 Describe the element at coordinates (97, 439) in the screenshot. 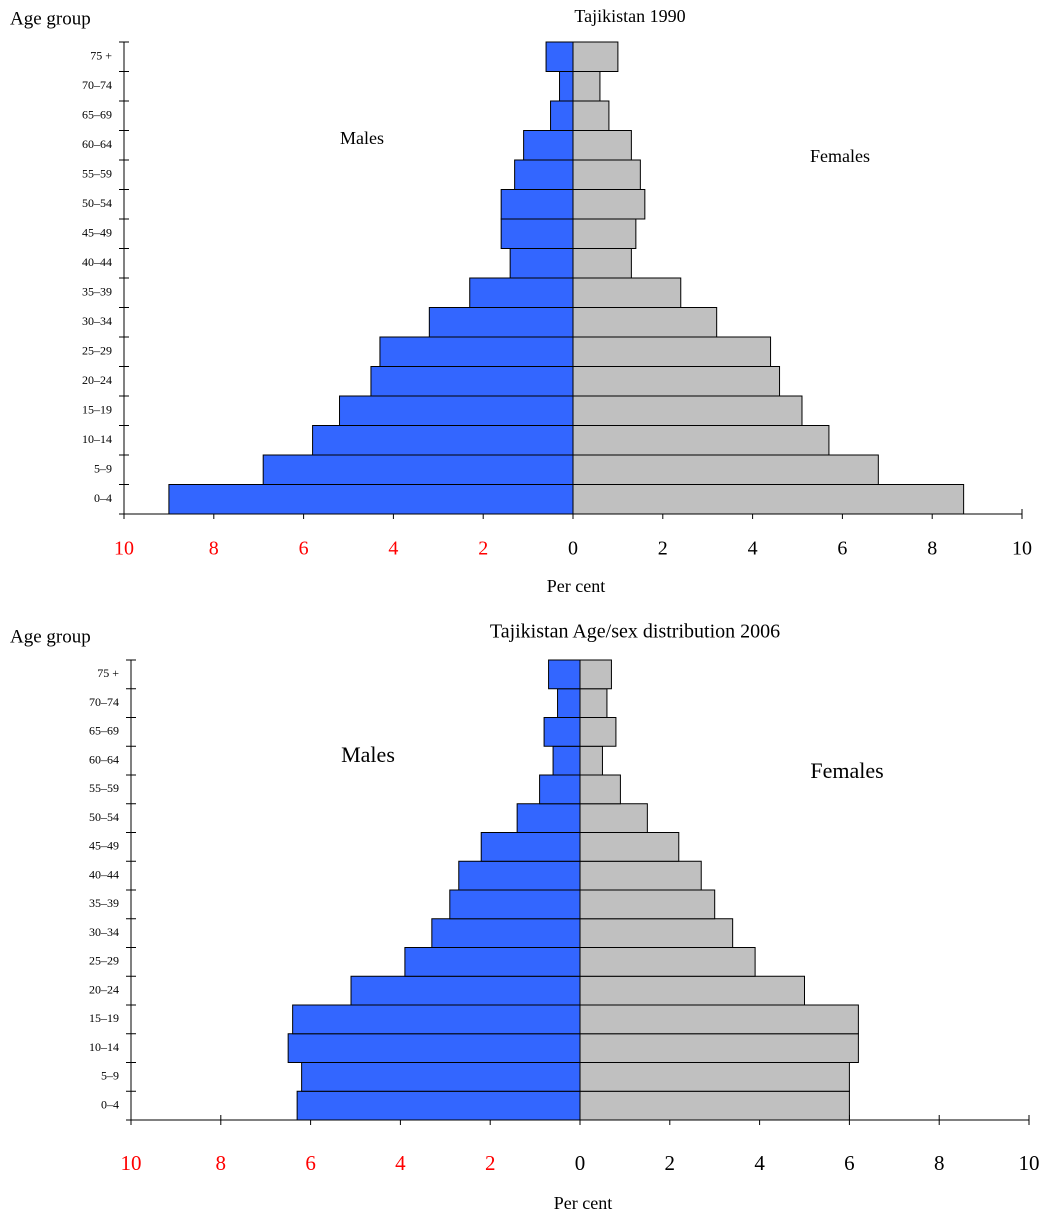

I see `y-tick-label: 10–14` at that location.